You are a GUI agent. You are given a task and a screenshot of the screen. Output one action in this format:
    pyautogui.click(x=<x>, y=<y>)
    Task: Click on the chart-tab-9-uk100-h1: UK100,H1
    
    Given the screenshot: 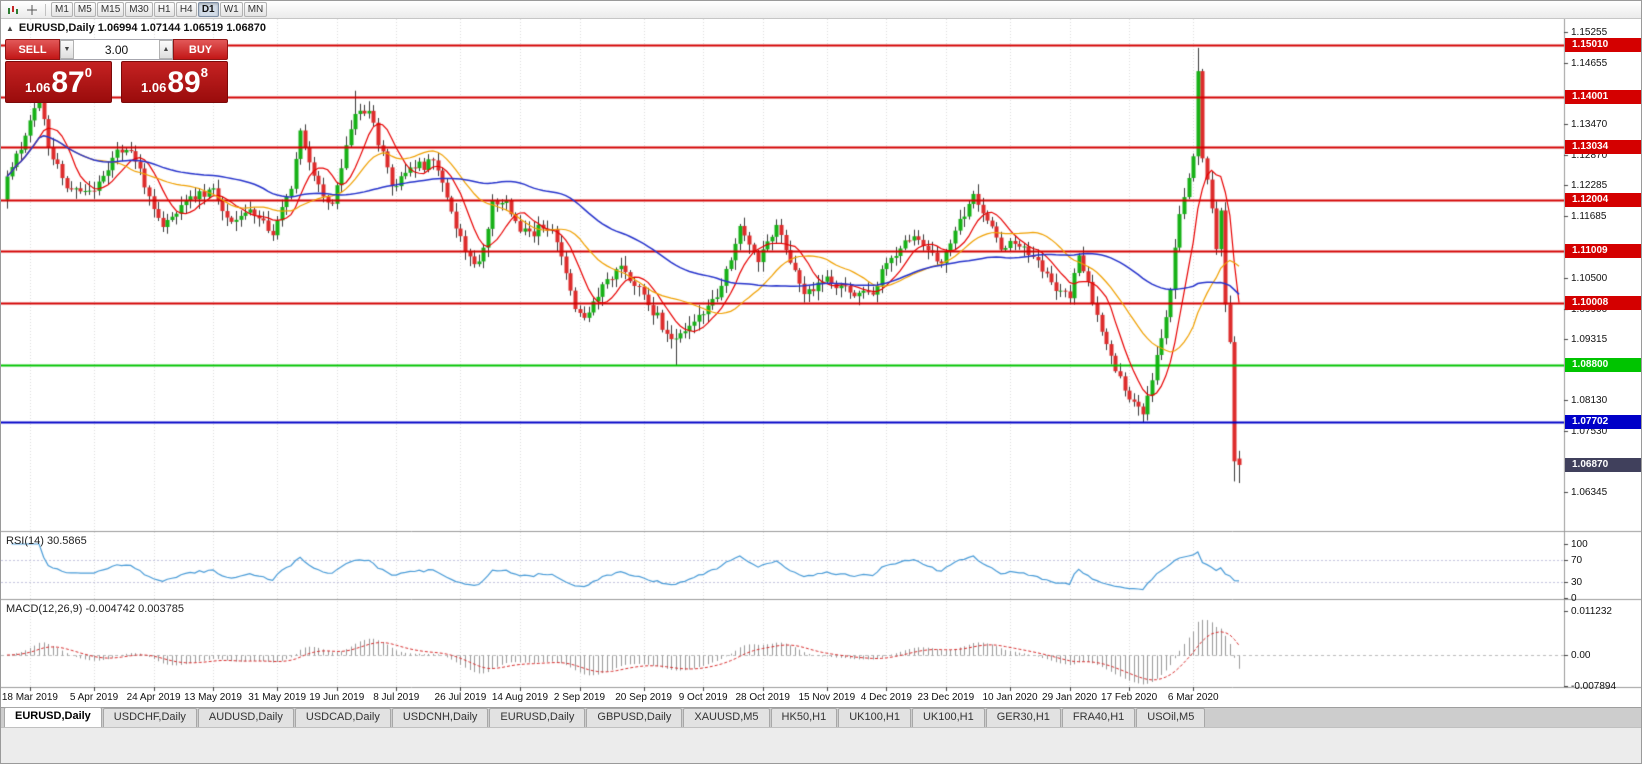 What is the action you would take?
    pyautogui.click(x=874, y=717)
    